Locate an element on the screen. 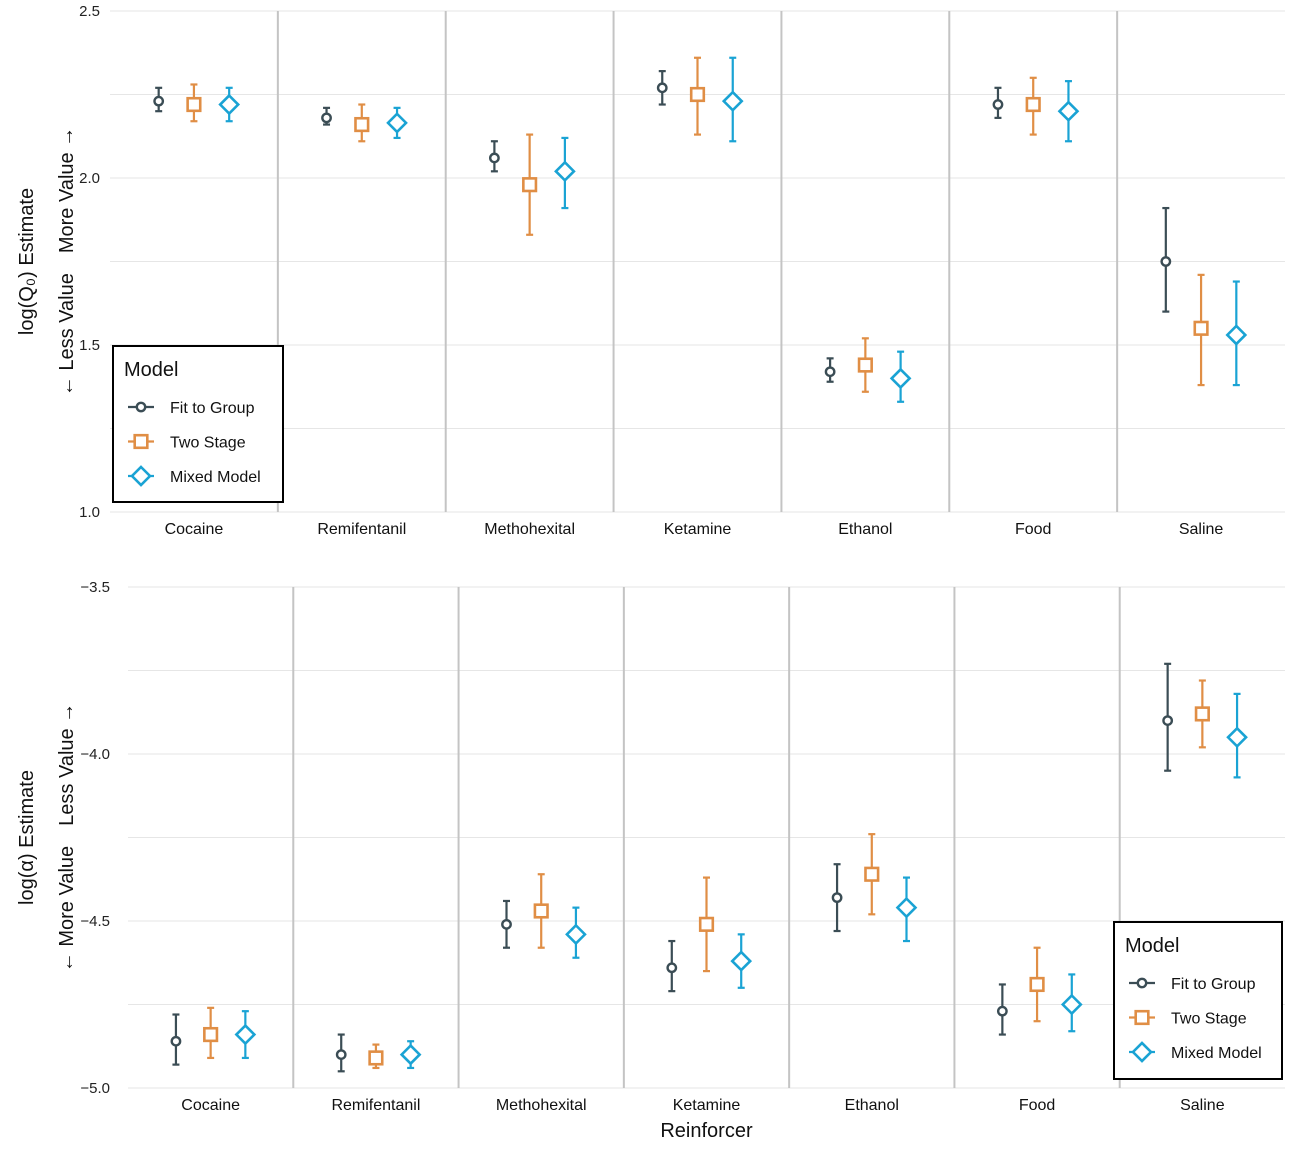 This screenshot has width=1296, height=1152. y-tick-label: −4.5 is located at coordinates (95, 921).